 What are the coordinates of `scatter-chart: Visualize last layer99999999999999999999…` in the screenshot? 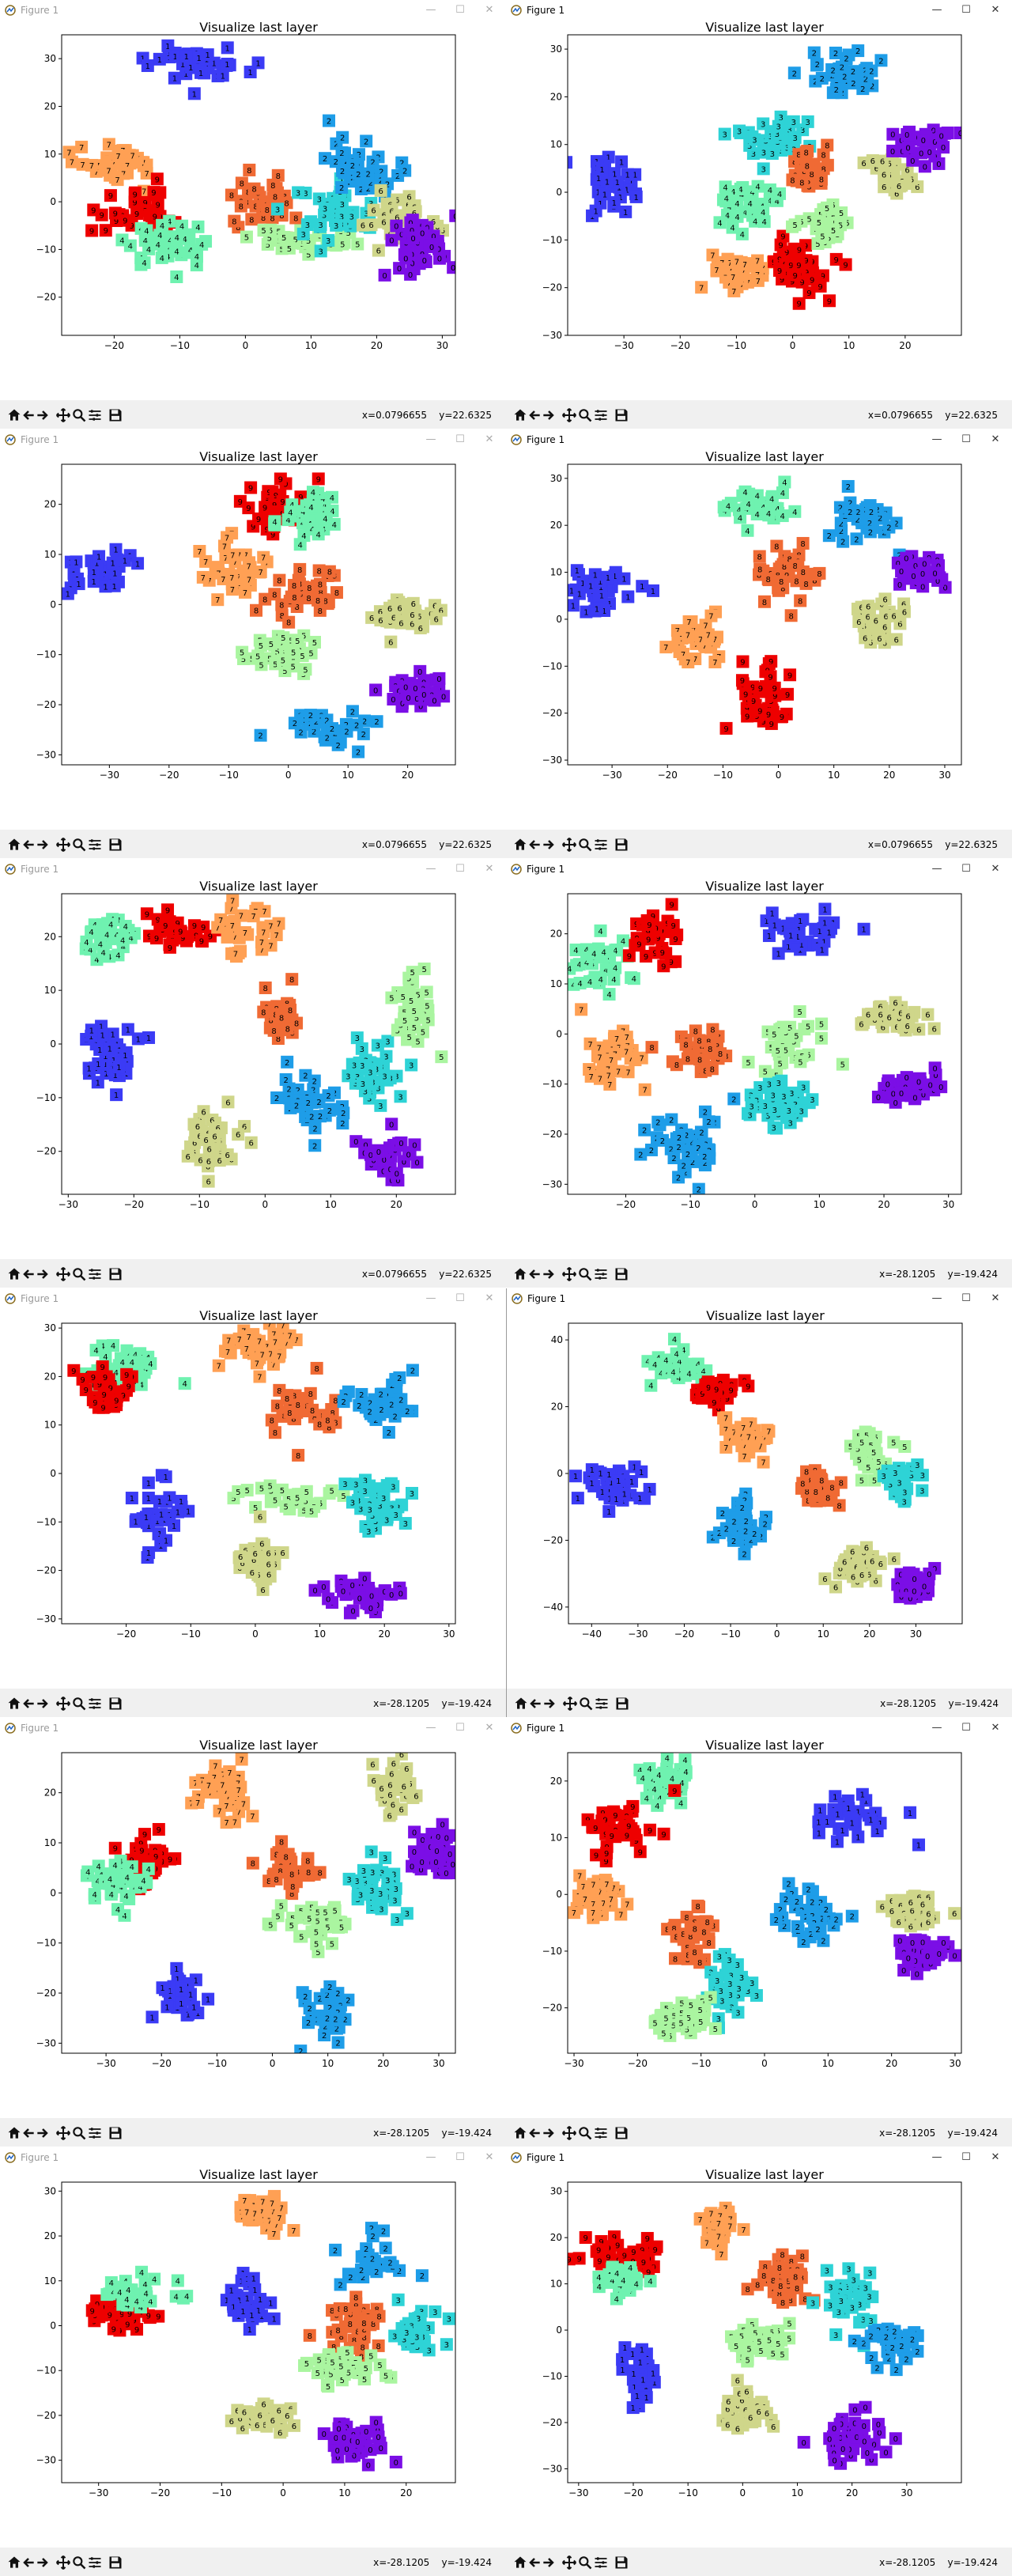 It's located at (759, 2358).